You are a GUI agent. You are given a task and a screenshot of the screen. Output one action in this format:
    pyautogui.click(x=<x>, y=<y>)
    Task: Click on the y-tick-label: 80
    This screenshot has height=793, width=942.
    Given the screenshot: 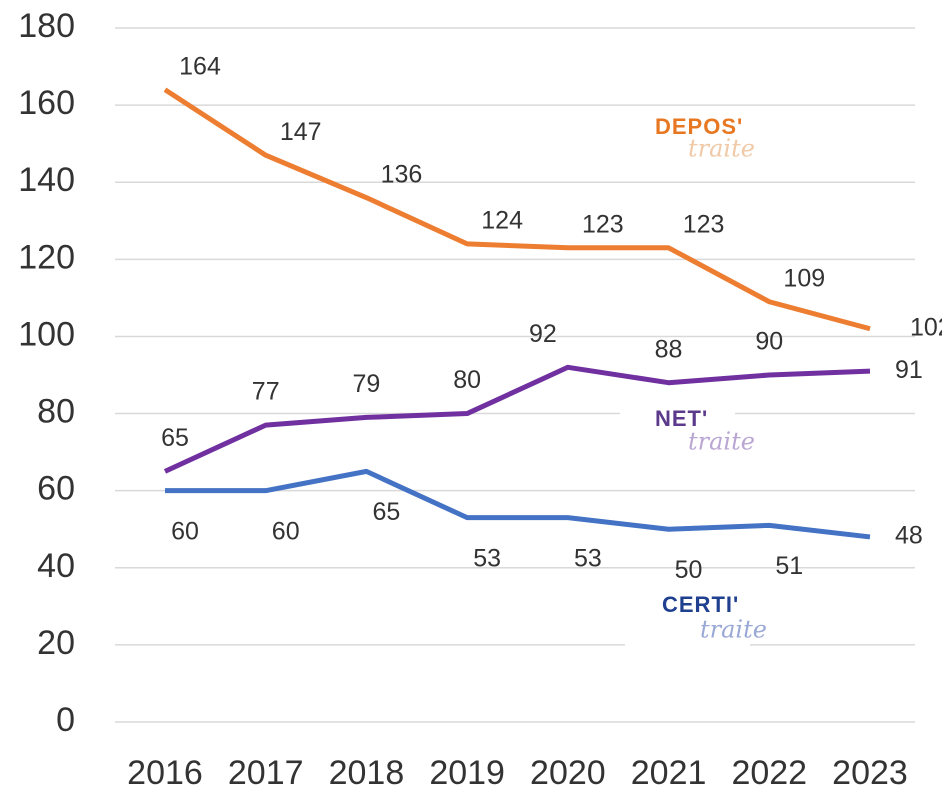 What is the action you would take?
    pyautogui.click(x=56, y=412)
    